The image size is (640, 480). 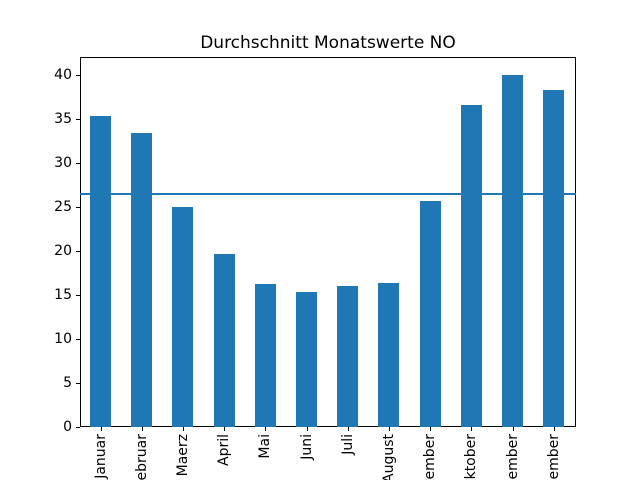 I want to click on x-tick-label: September, so click(x=430, y=457).